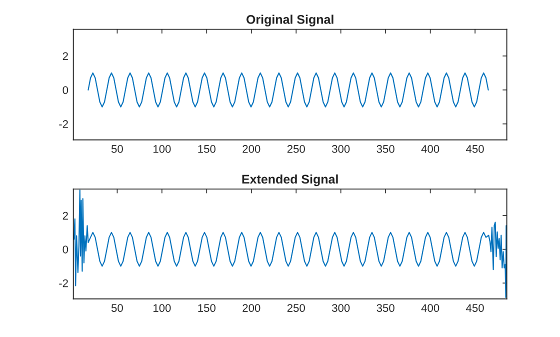  I want to click on chart-title: Original Signal, so click(290, 20).